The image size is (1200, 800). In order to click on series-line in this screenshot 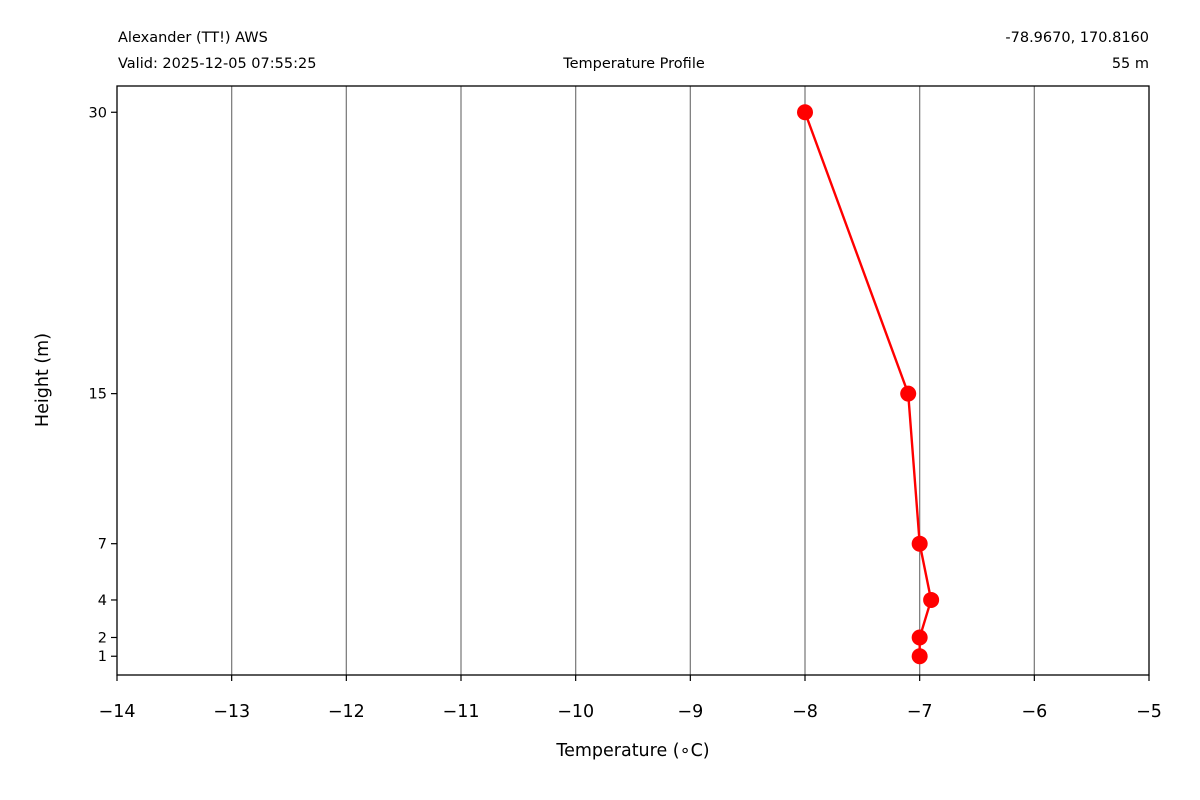, I will do `click(868, 384)`.